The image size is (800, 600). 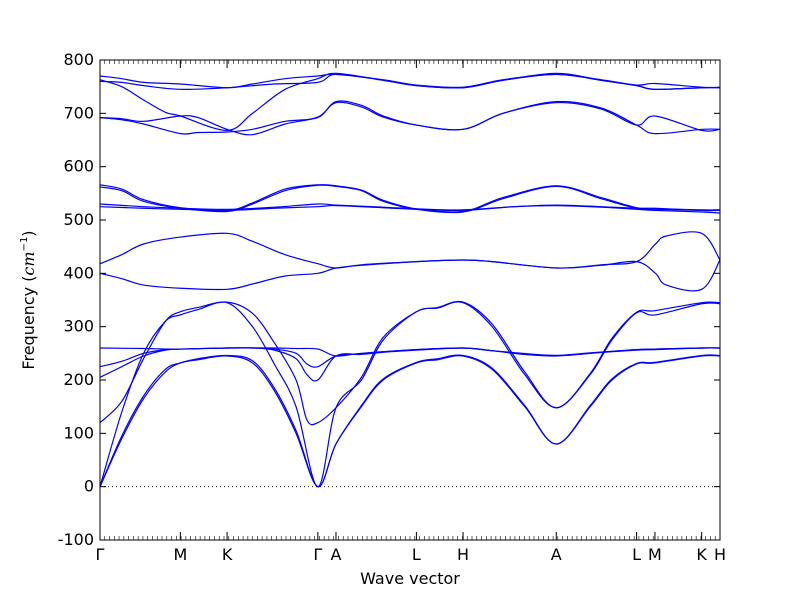 I want to click on y-tick-label: 100, so click(x=78, y=432).